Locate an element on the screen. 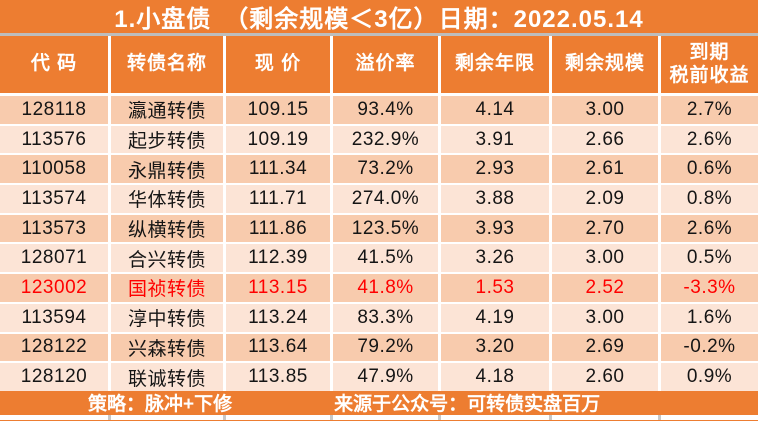 Image resolution: width=758 pixels, height=421 pixels. cell-remaining-years: 2.93 is located at coordinates (495, 169).